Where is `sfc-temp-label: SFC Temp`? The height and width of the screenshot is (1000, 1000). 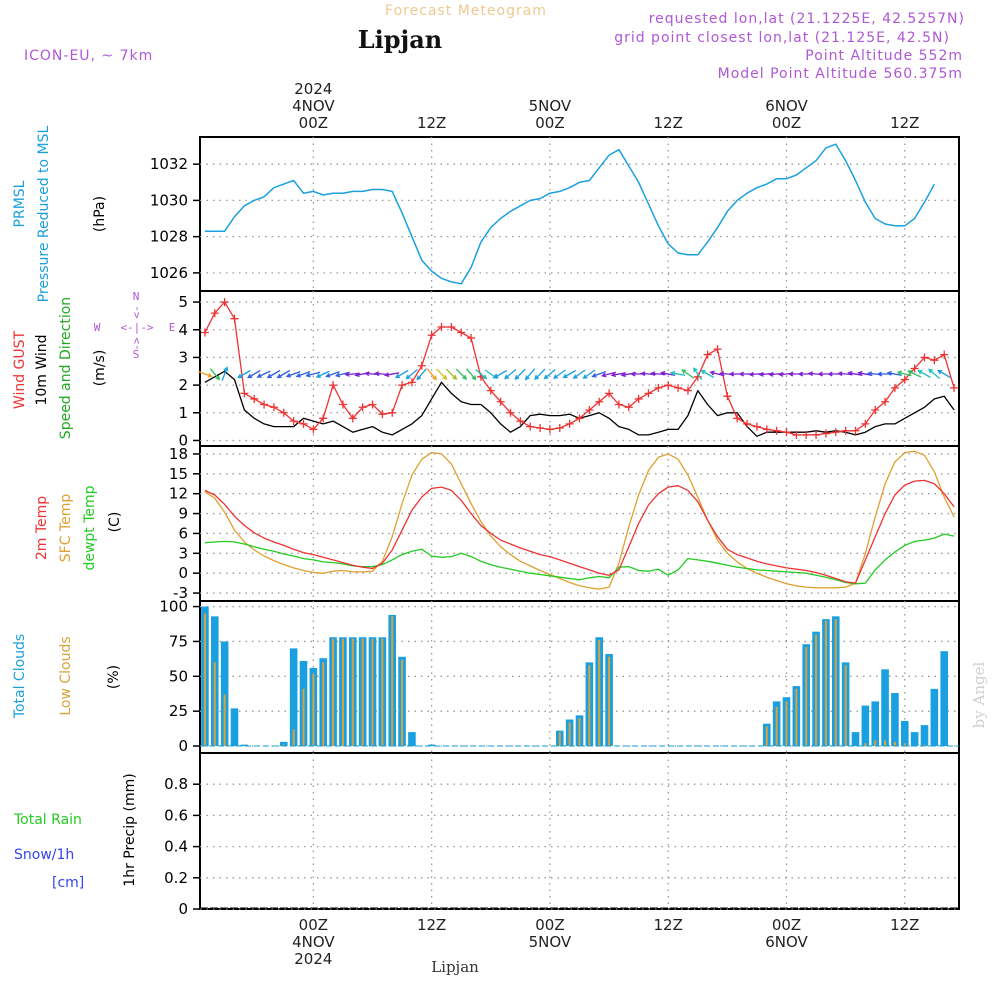 sfc-temp-label: SFC Temp is located at coordinates (66, 528).